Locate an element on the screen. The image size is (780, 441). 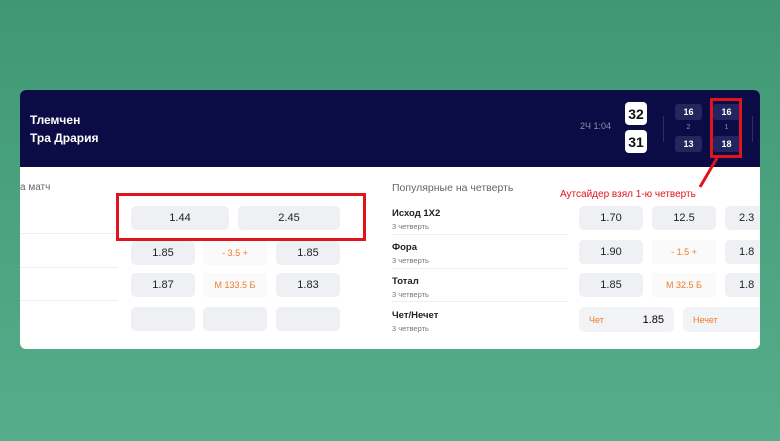
score-team1: 32 is located at coordinates (636, 113).